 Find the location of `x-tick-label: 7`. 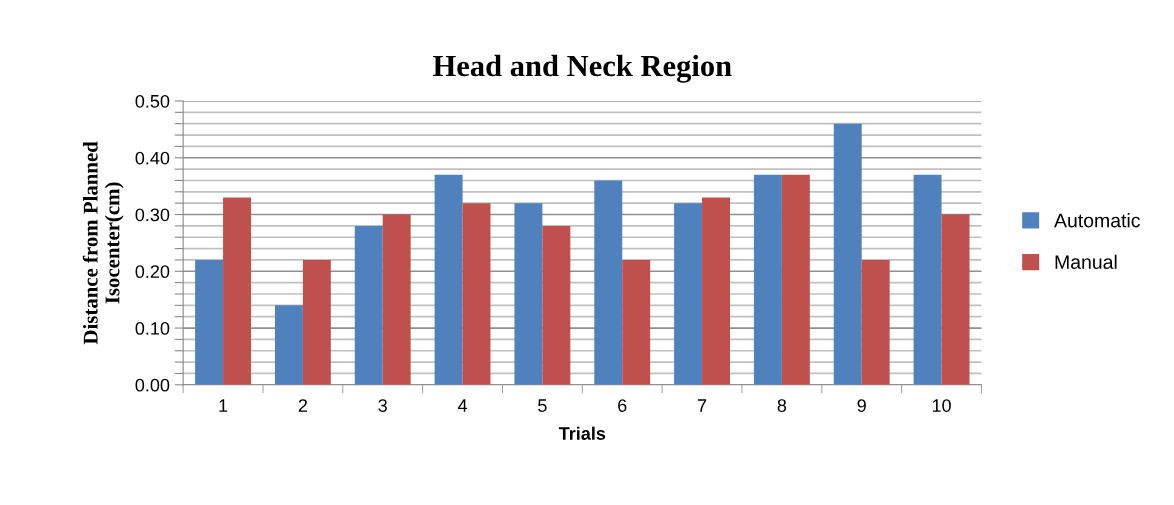

x-tick-label: 7 is located at coordinates (702, 405).